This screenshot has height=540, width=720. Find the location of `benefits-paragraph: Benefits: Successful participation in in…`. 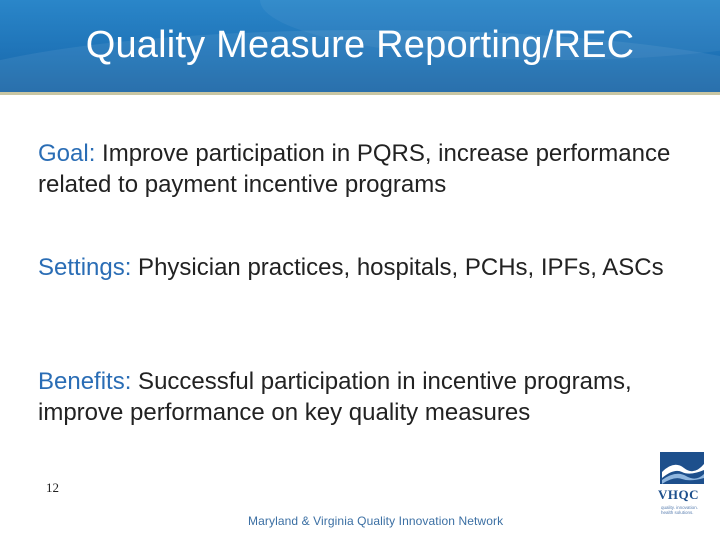

benefits-paragraph: Benefits: Successful participation in in… is located at coordinates (358, 397).